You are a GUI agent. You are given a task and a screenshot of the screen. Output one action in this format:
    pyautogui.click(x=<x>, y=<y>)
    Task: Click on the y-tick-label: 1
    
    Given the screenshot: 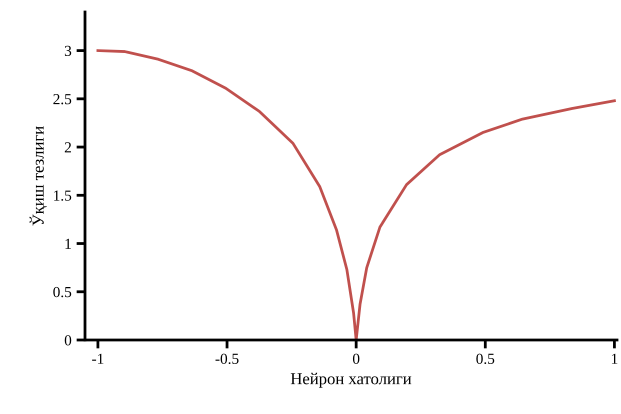 What is the action you would take?
    pyautogui.click(x=68, y=243)
    